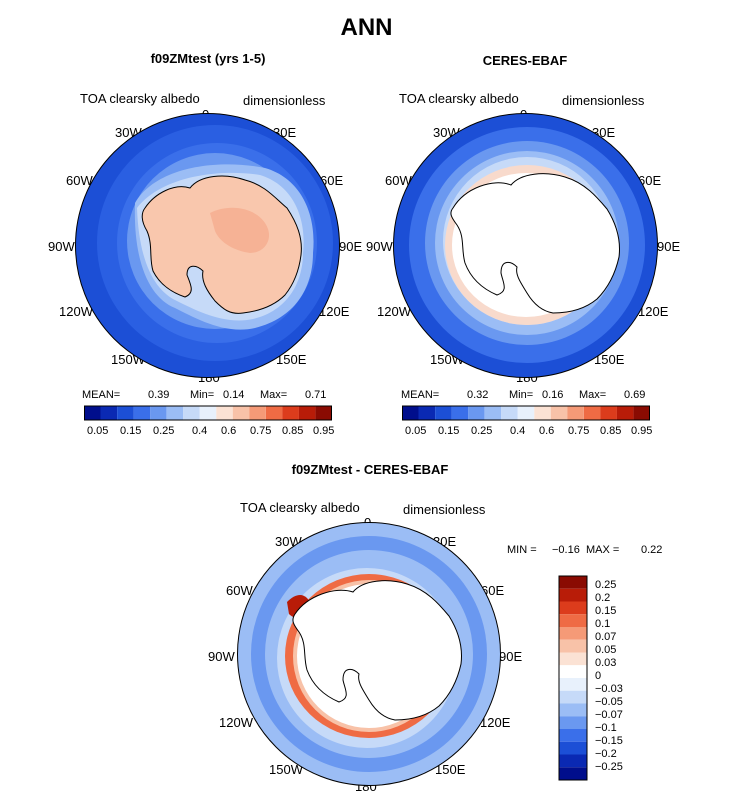  I want to click on panel2-cb-label: 0.05, so click(416, 431).